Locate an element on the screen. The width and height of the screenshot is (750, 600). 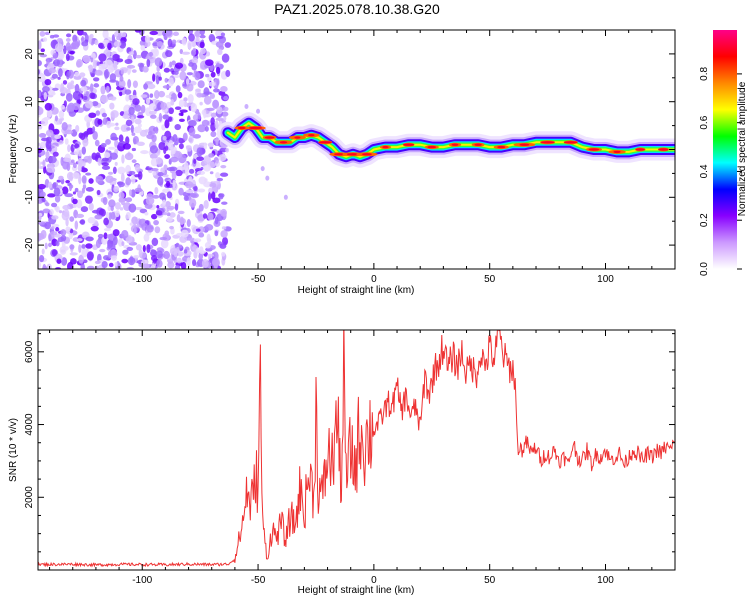
snr-x-tick-label: 50 is located at coordinates (490, 580).